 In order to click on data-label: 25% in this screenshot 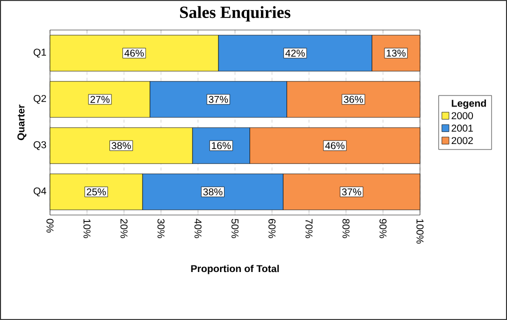, I will do `click(96, 192)`.